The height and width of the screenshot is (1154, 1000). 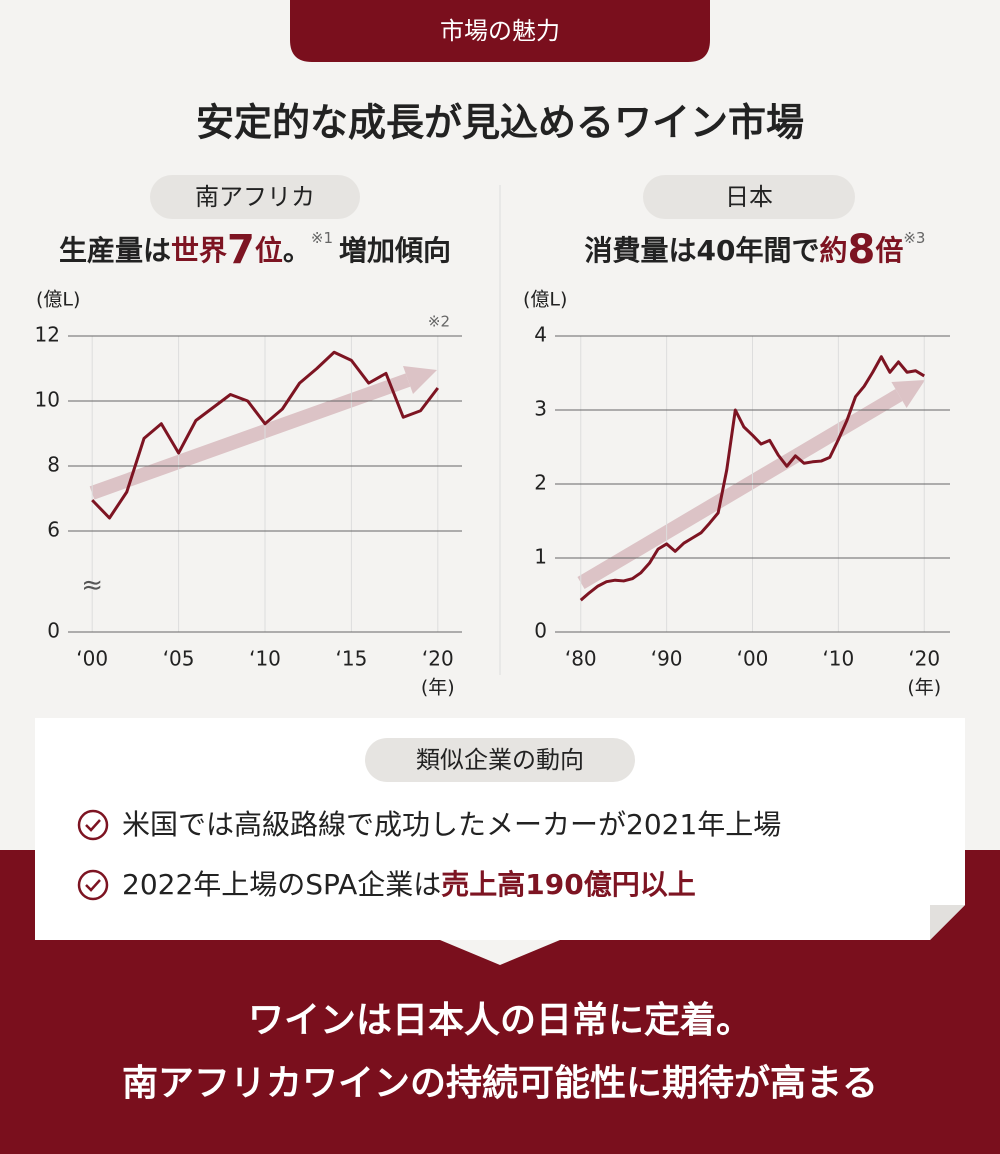 What do you see at coordinates (540, 335) in the screenshot?
I see `y-tick-label: 4` at bounding box center [540, 335].